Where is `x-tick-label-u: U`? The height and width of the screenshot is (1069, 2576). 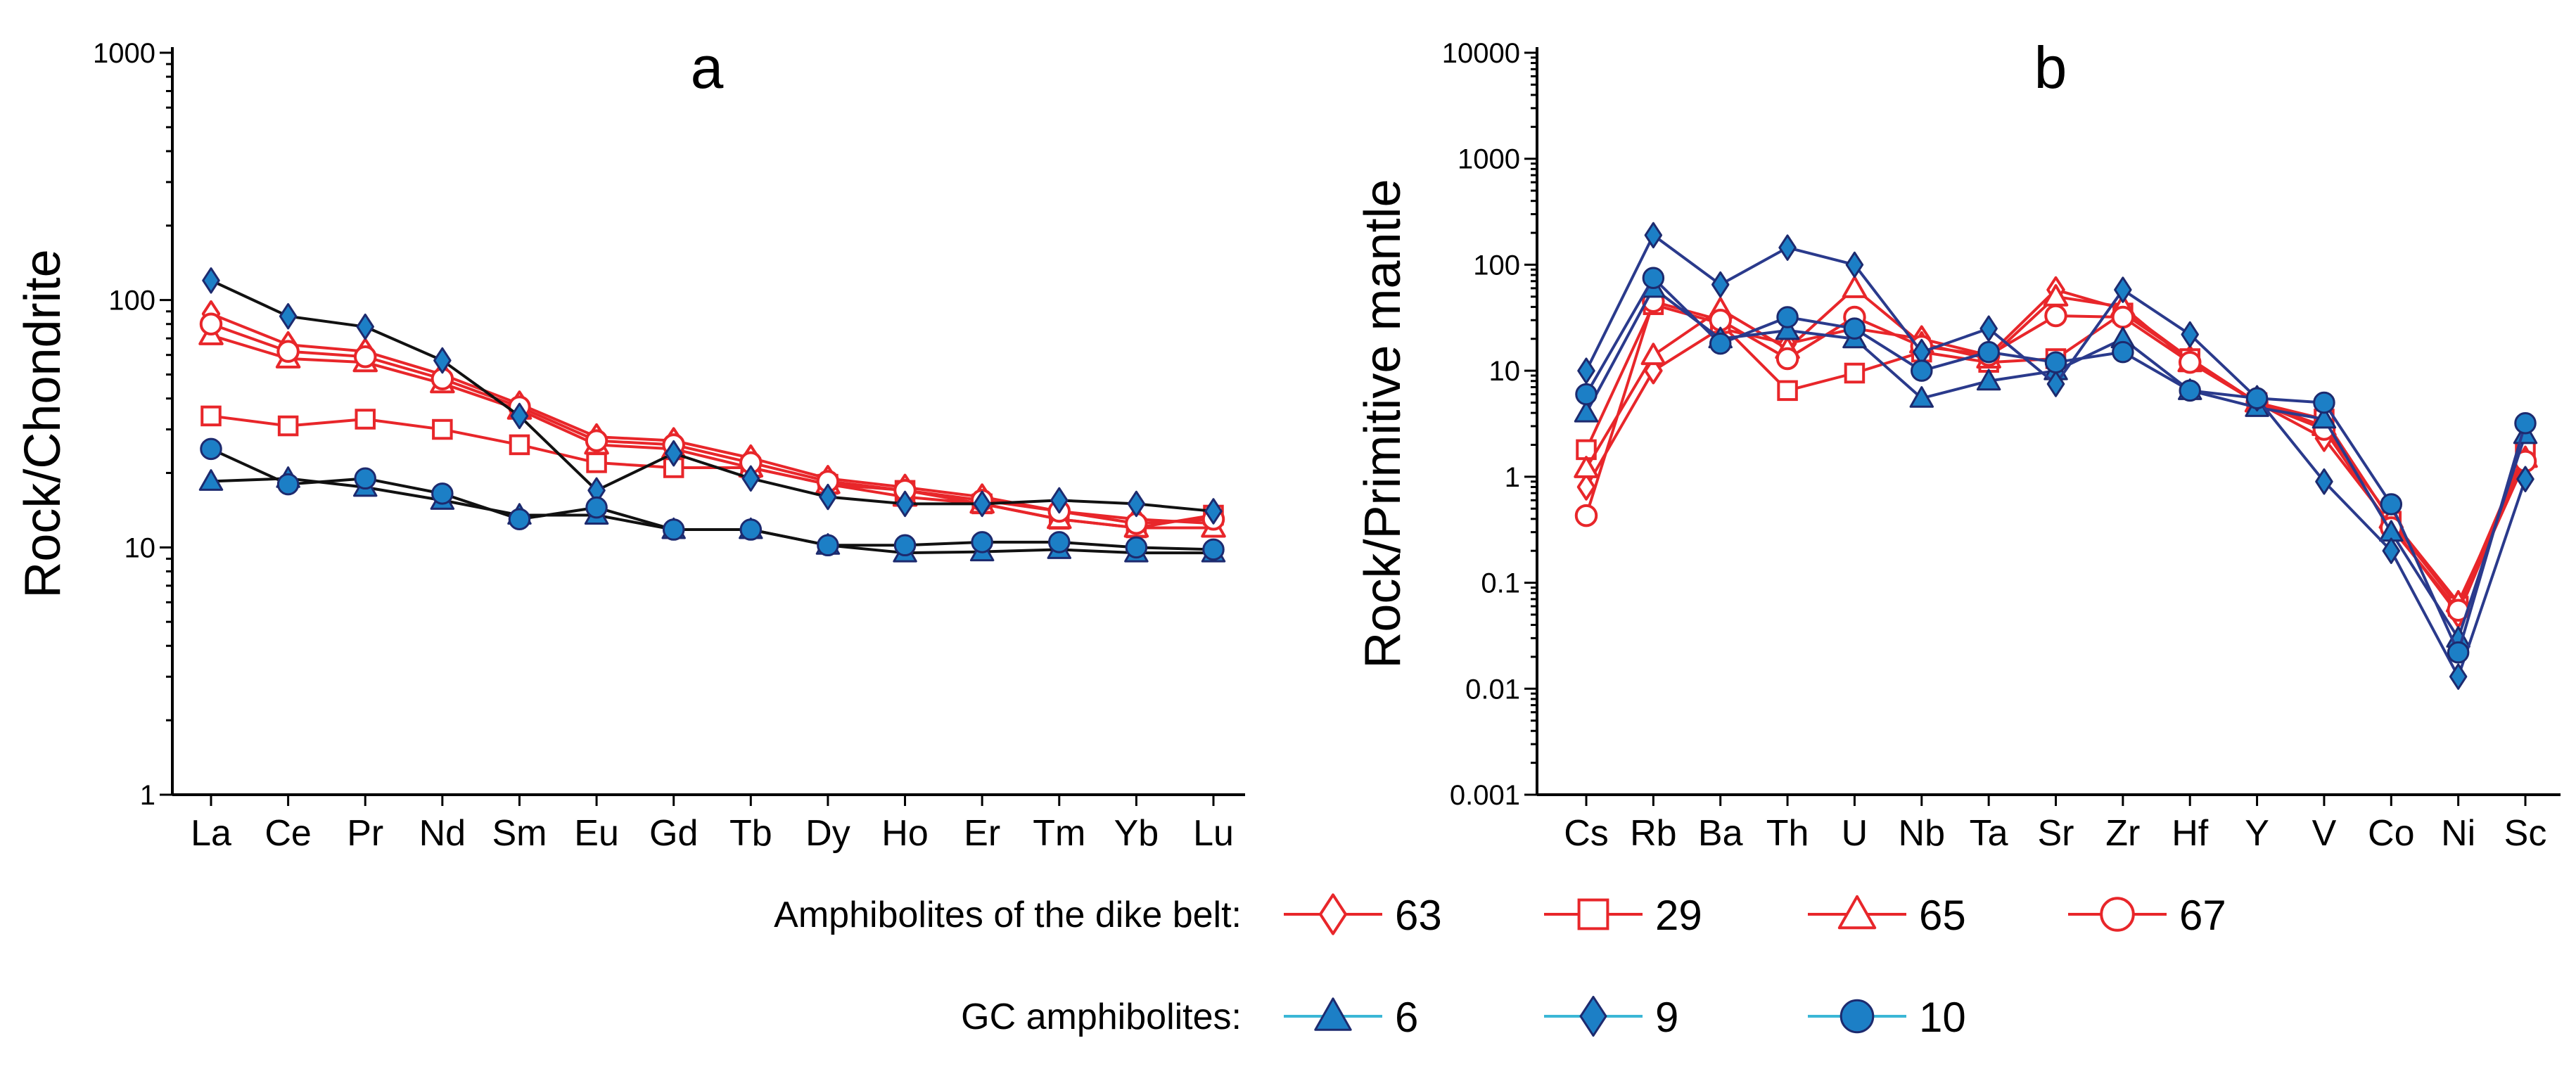
x-tick-label-u: U is located at coordinates (1855, 833).